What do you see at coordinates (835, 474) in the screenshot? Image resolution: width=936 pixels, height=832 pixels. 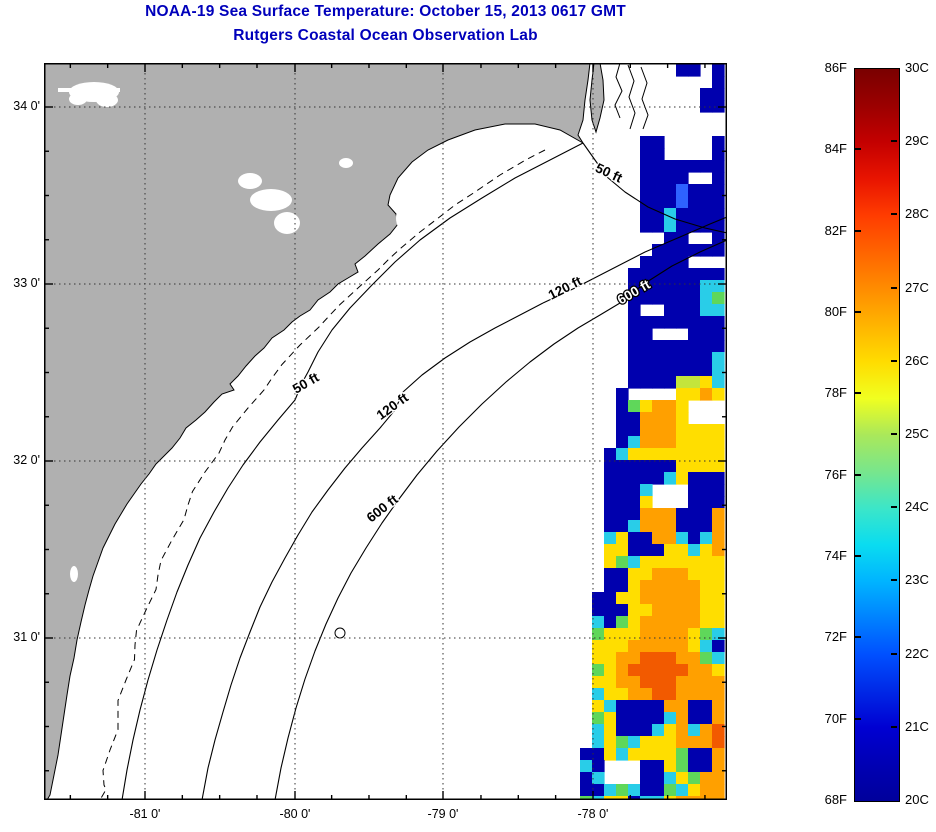 I see `colorbar-fahrenheit-label: 76F` at bounding box center [835, 474].